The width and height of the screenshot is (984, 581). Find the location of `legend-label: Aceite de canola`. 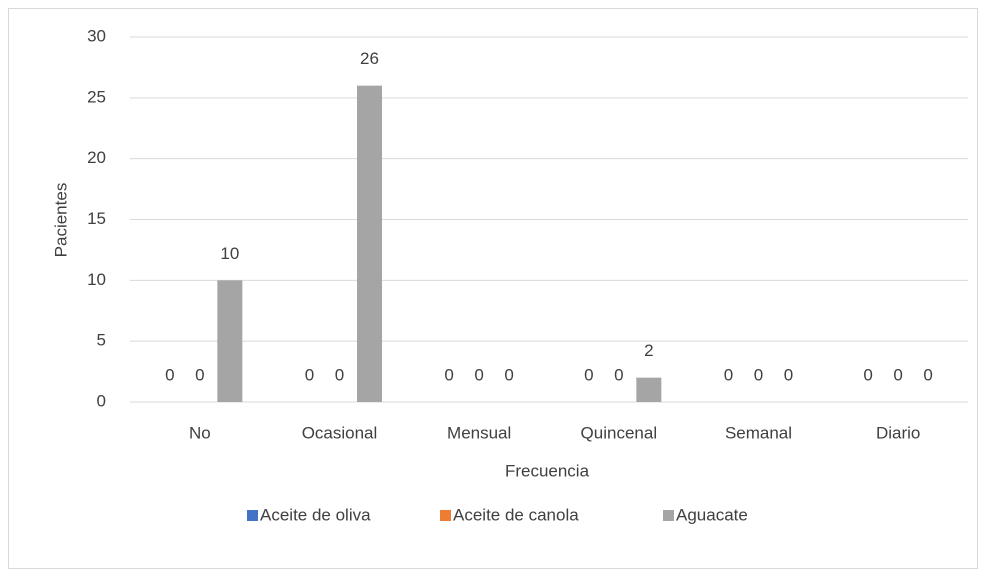

legend-label: Aceite de canola is located at coordinates (516, 514).